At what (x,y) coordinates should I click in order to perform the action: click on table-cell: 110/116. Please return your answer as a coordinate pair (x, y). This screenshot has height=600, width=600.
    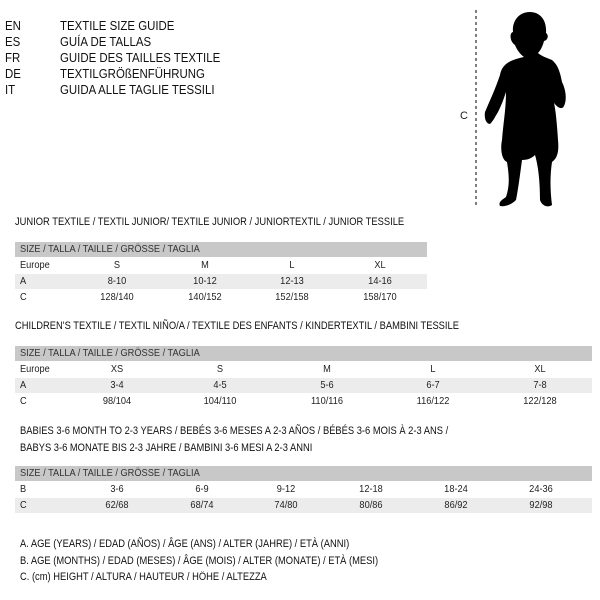
    Looking at the image, I should click on (327, 401).